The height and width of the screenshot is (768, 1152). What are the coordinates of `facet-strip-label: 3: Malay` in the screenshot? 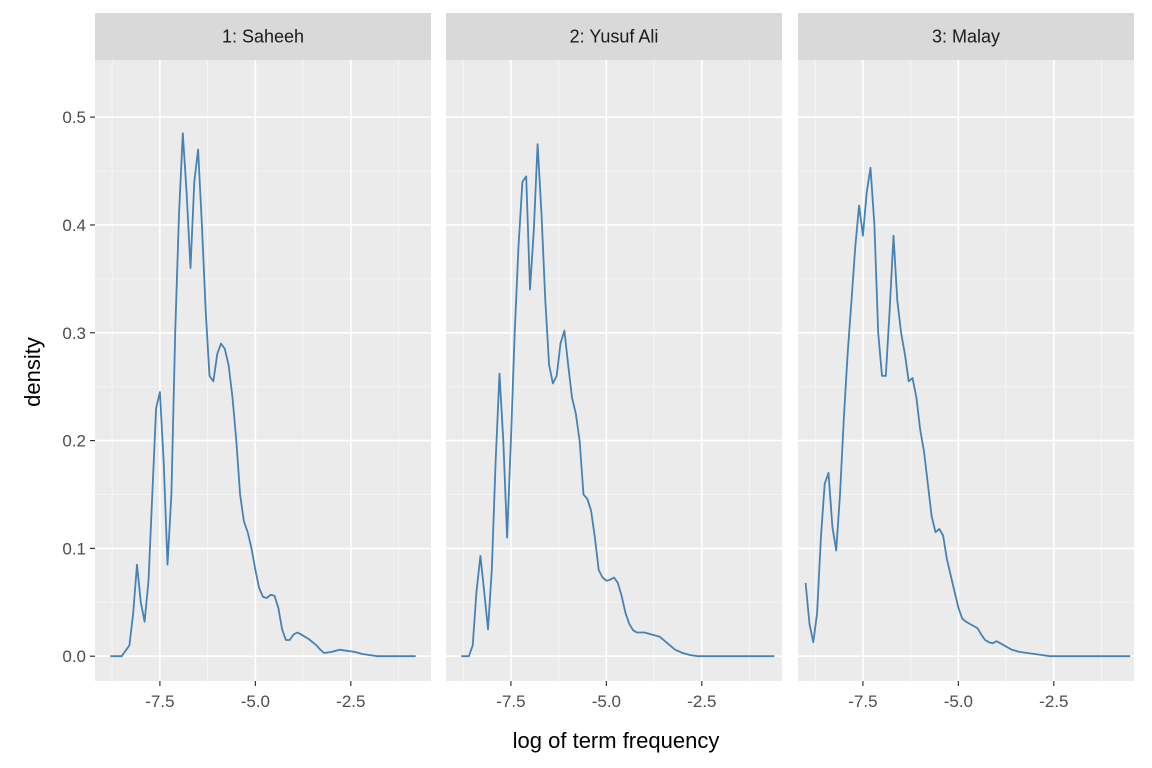 It's located at (966, 37).